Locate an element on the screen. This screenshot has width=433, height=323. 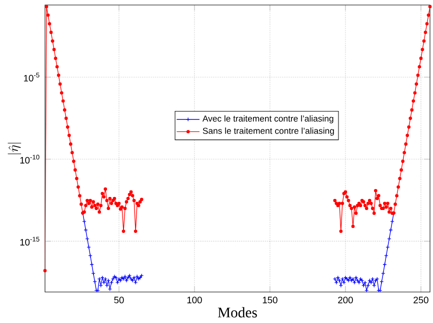
x-tick-label: 200 is located at coordinates (345, 300).